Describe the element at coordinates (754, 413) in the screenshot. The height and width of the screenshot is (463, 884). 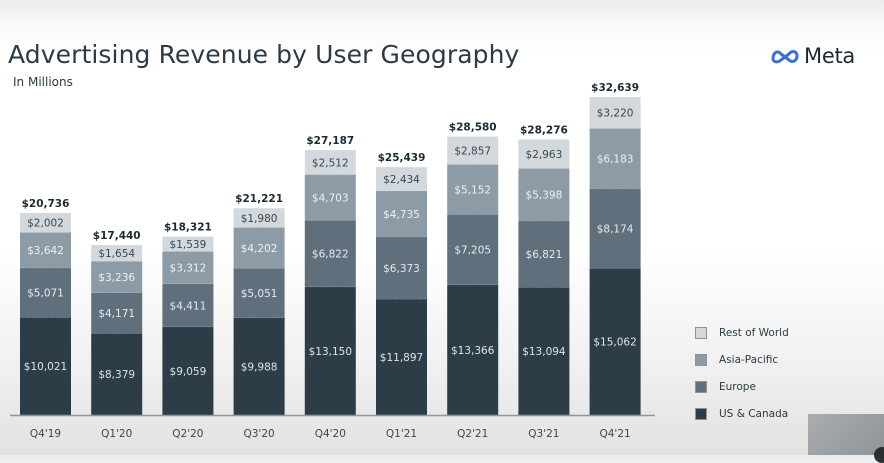
I see `legend-label: US & Canada` at that location.